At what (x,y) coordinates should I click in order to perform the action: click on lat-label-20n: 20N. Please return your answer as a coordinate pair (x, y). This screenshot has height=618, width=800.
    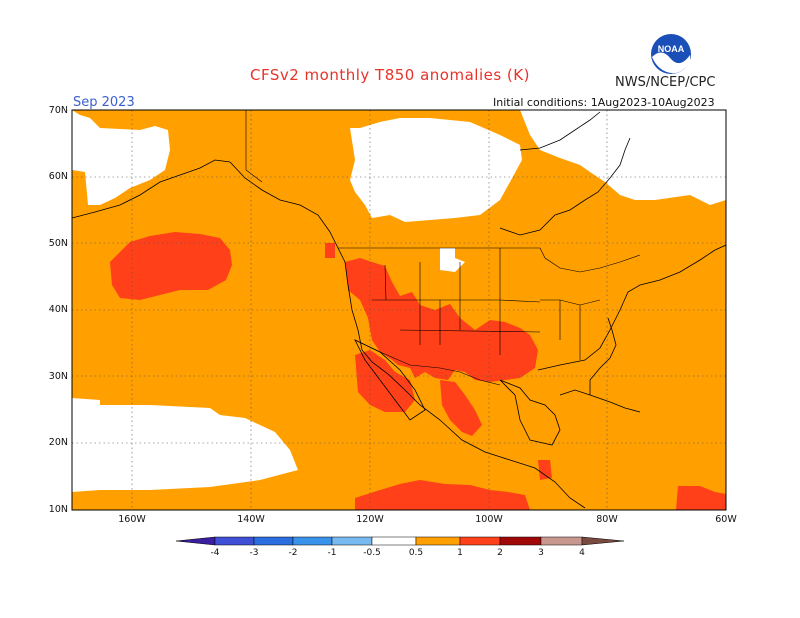
    Looking at the image, I should click on (58, 442).